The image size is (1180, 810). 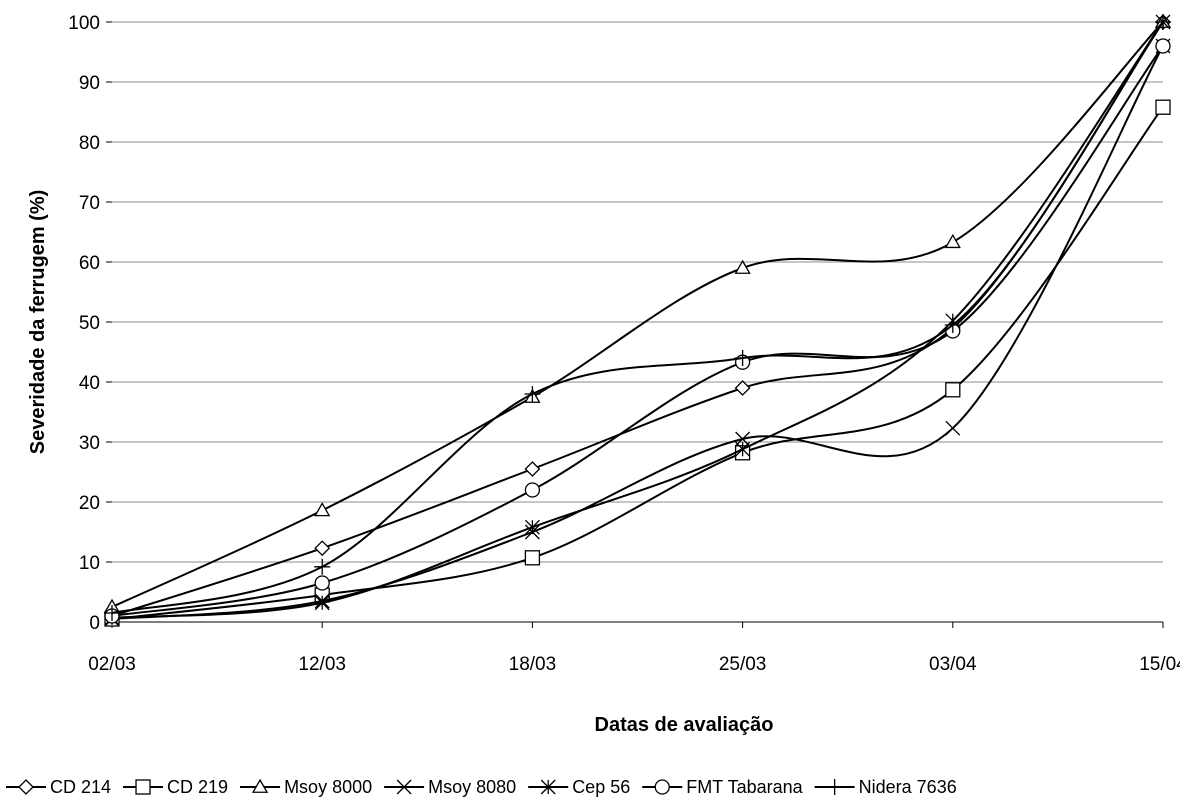 I want to click on x-tick-label: 15/04, so click(x=1159, y=664).